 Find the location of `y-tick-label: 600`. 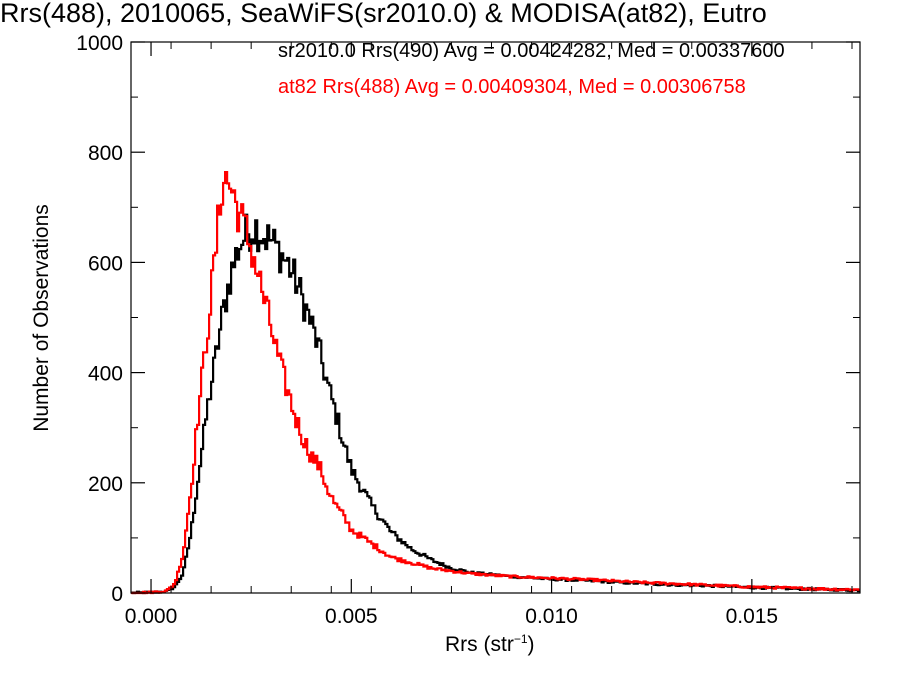

y-tick-label: 600 is located at coordinates (105, 263).